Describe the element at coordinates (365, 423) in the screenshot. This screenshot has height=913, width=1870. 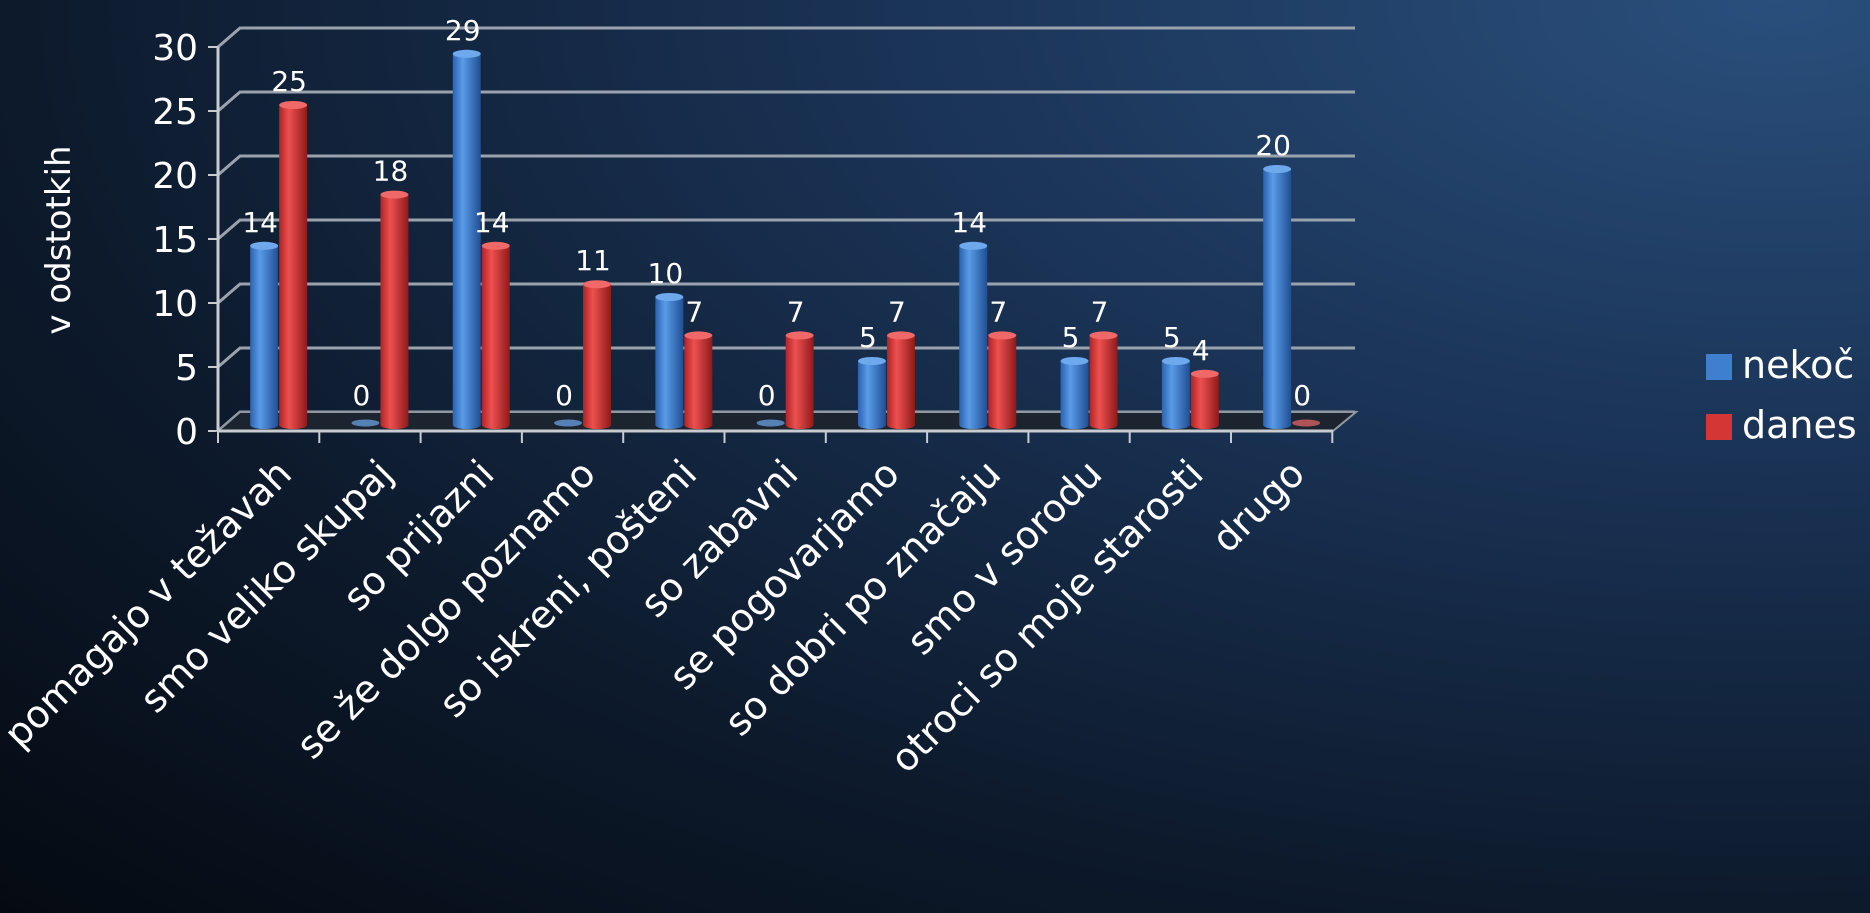
I see `bar-nekoč-1` at that location.